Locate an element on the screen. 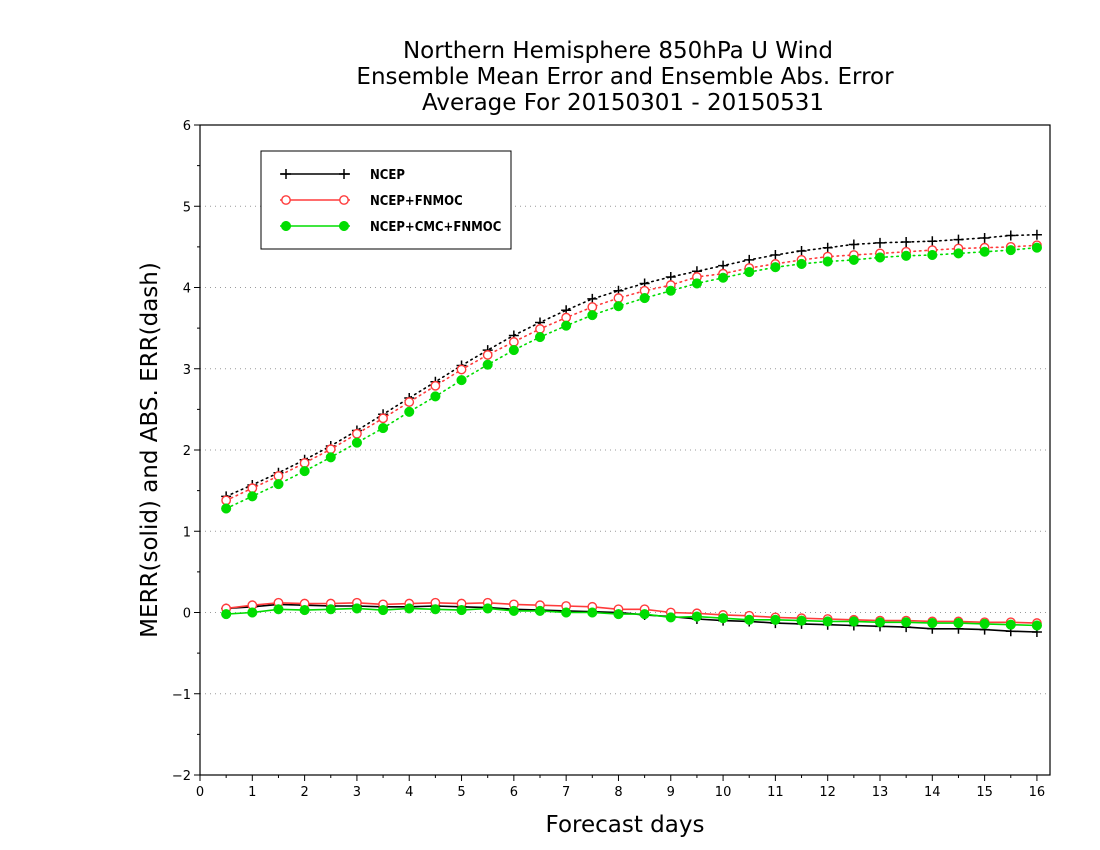  y-axis-label: MERR(solid) and ABS. ERR(dash) is located at coordinates (150, 450).